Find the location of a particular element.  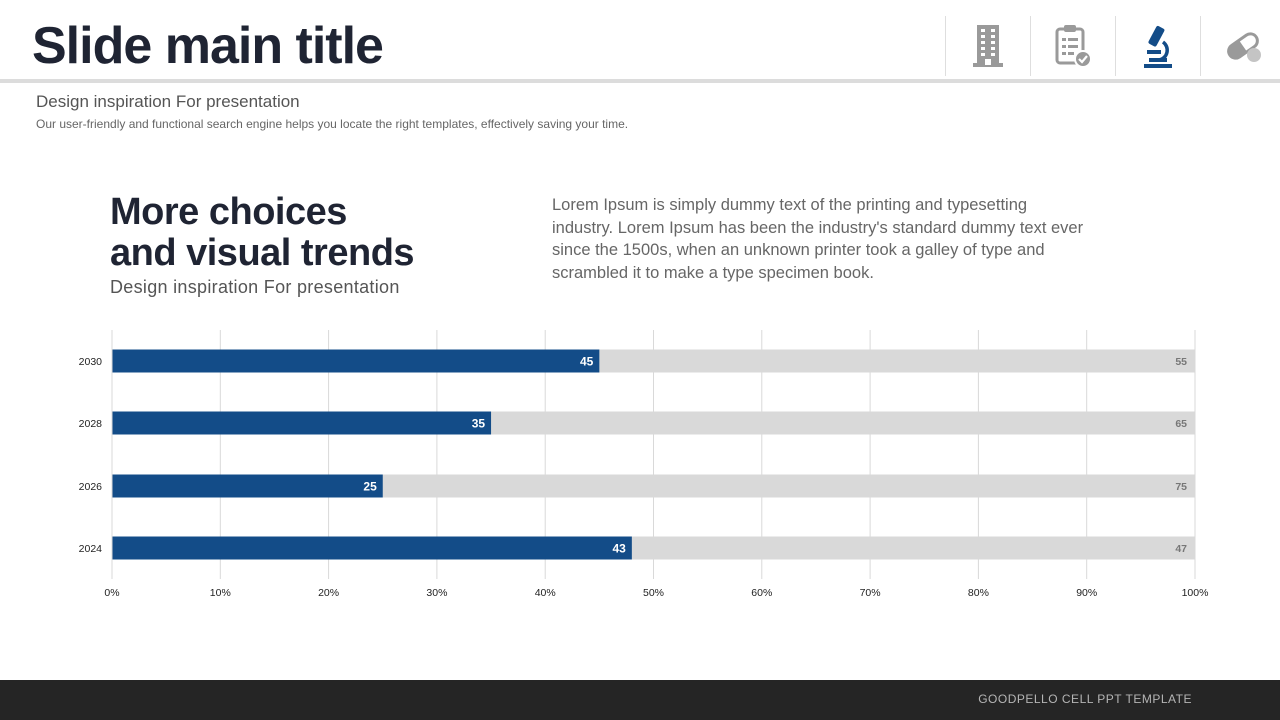

x-tick-label: 60% is located at coordinates (761, 593).